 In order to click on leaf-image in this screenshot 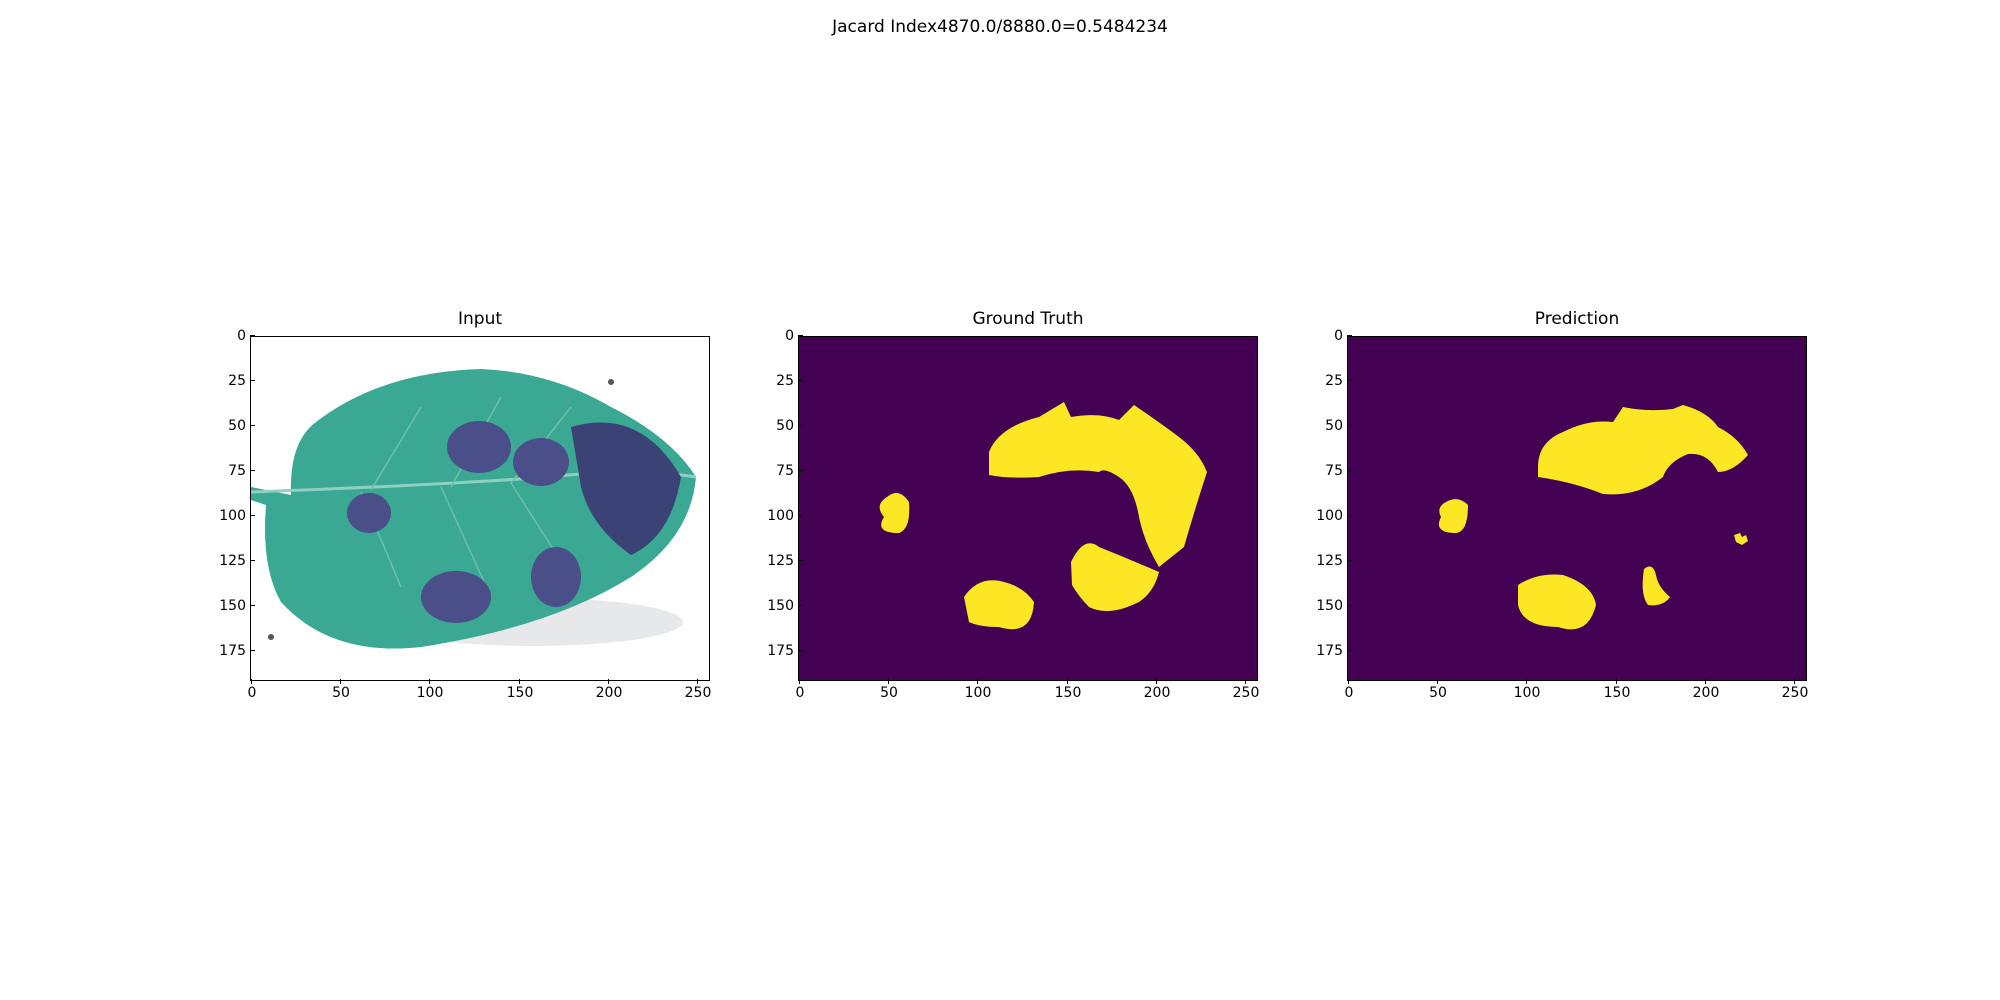, I will do `click(480, 508)`.